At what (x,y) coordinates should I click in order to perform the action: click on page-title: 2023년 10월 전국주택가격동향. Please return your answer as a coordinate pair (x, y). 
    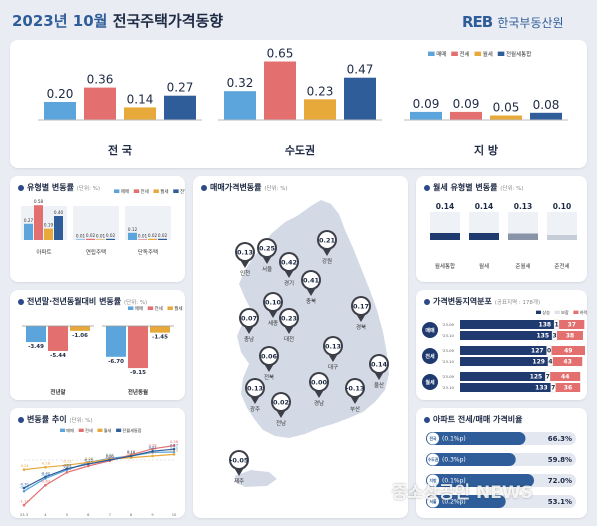
    Looking at the image, I should click on (117, 20).